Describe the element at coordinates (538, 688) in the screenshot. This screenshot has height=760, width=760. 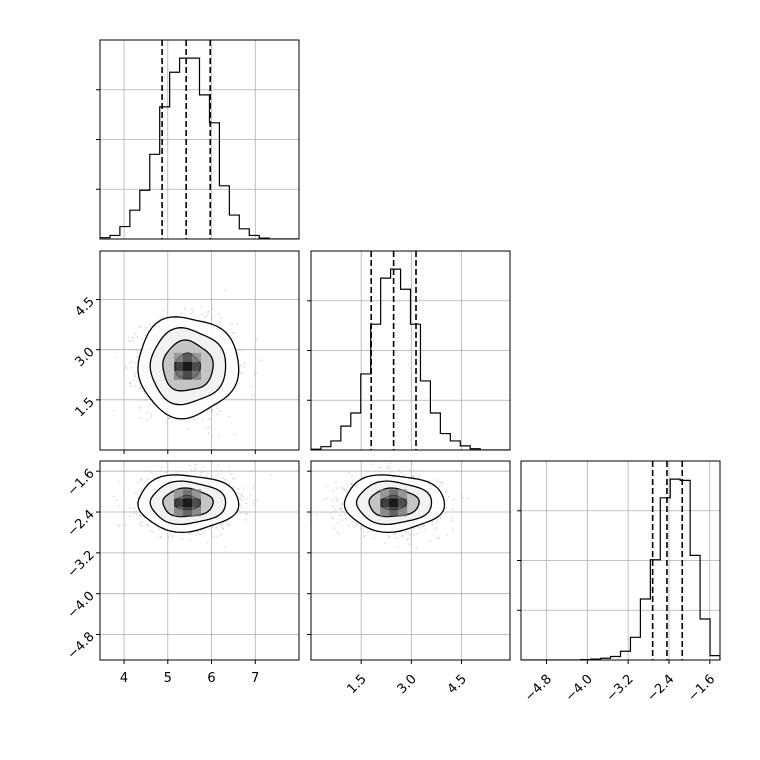
I see `x-tick-label: −4.8` at that location.